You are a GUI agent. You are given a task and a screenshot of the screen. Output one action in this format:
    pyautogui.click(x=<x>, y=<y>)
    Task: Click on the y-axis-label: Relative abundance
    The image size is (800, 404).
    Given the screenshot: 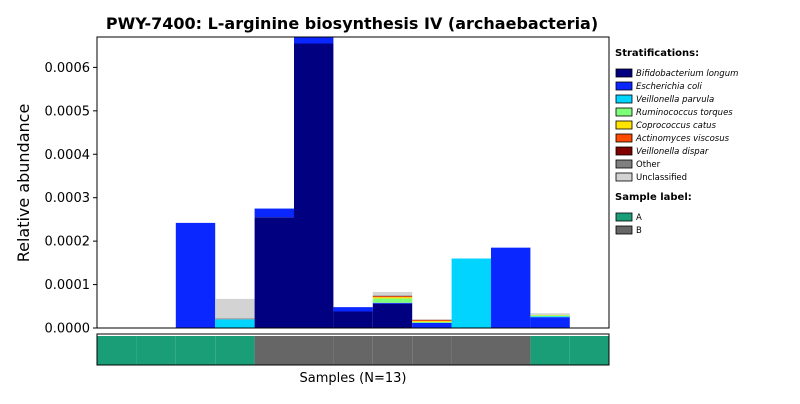 What is the action you would take?
    pyautogui.click(x=23, y=183)
    